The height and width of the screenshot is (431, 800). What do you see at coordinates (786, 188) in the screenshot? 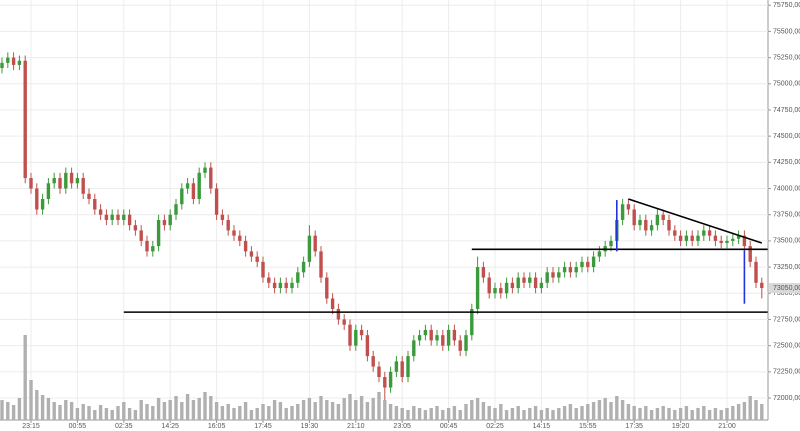
I see `y-tick-label: 74000,00` at bounding box center [786, 188].